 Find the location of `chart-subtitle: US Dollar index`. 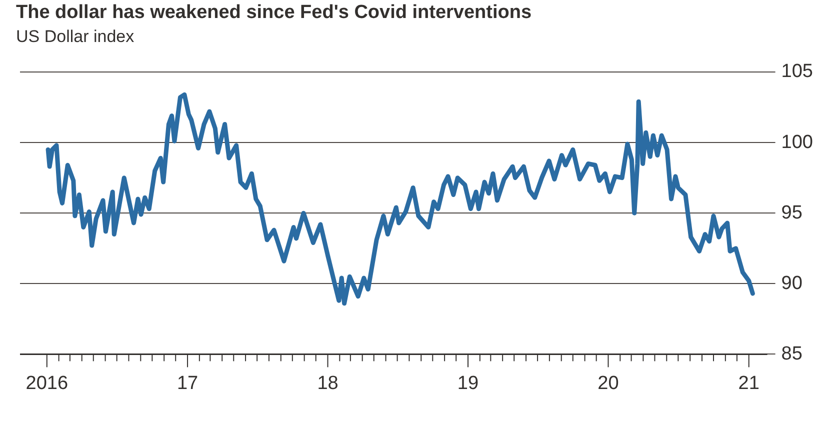

chart-subtitle: US Dollar index is located at coordinates (75, 37).